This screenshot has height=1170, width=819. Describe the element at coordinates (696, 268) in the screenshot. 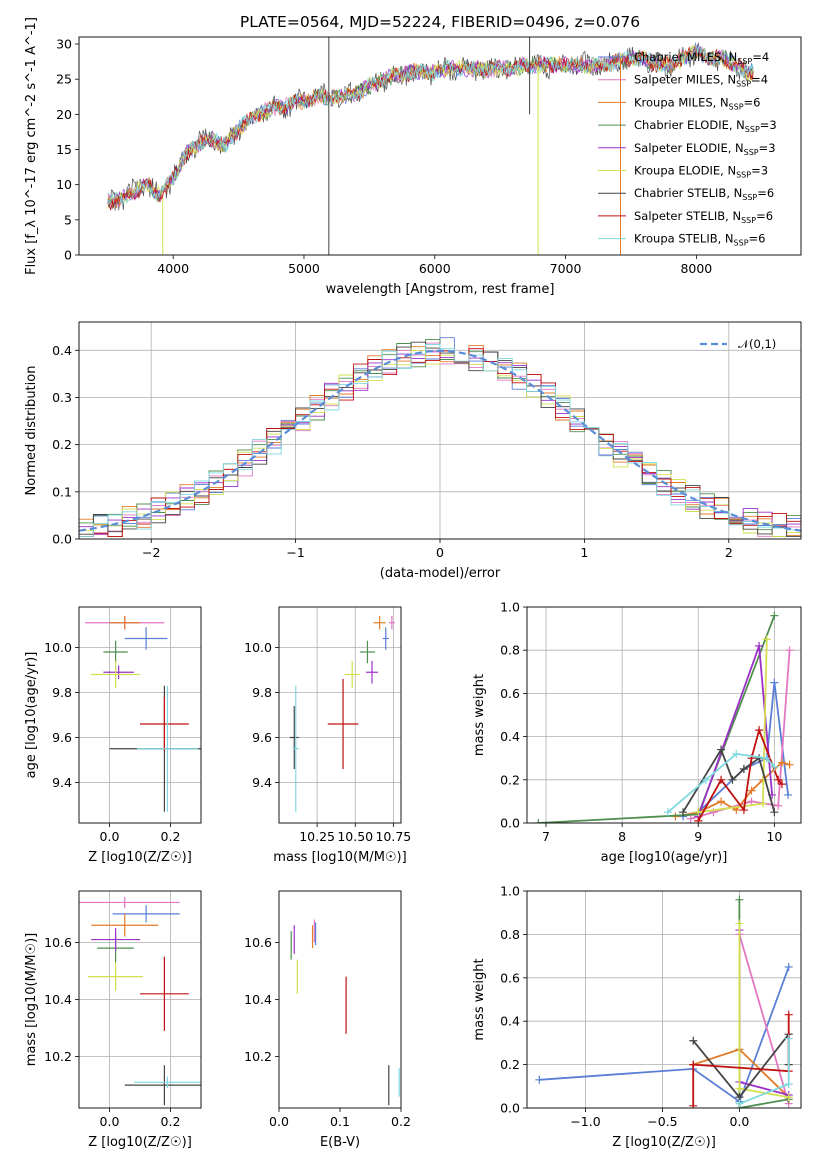

I see `x-tick-label: 8000` at that location.